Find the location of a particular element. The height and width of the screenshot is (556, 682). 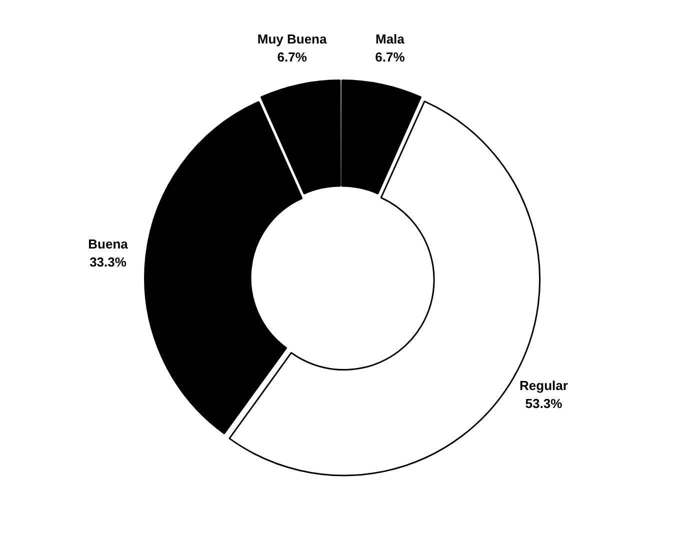

data-label: 33.3% is located at coordinates (108, 262).